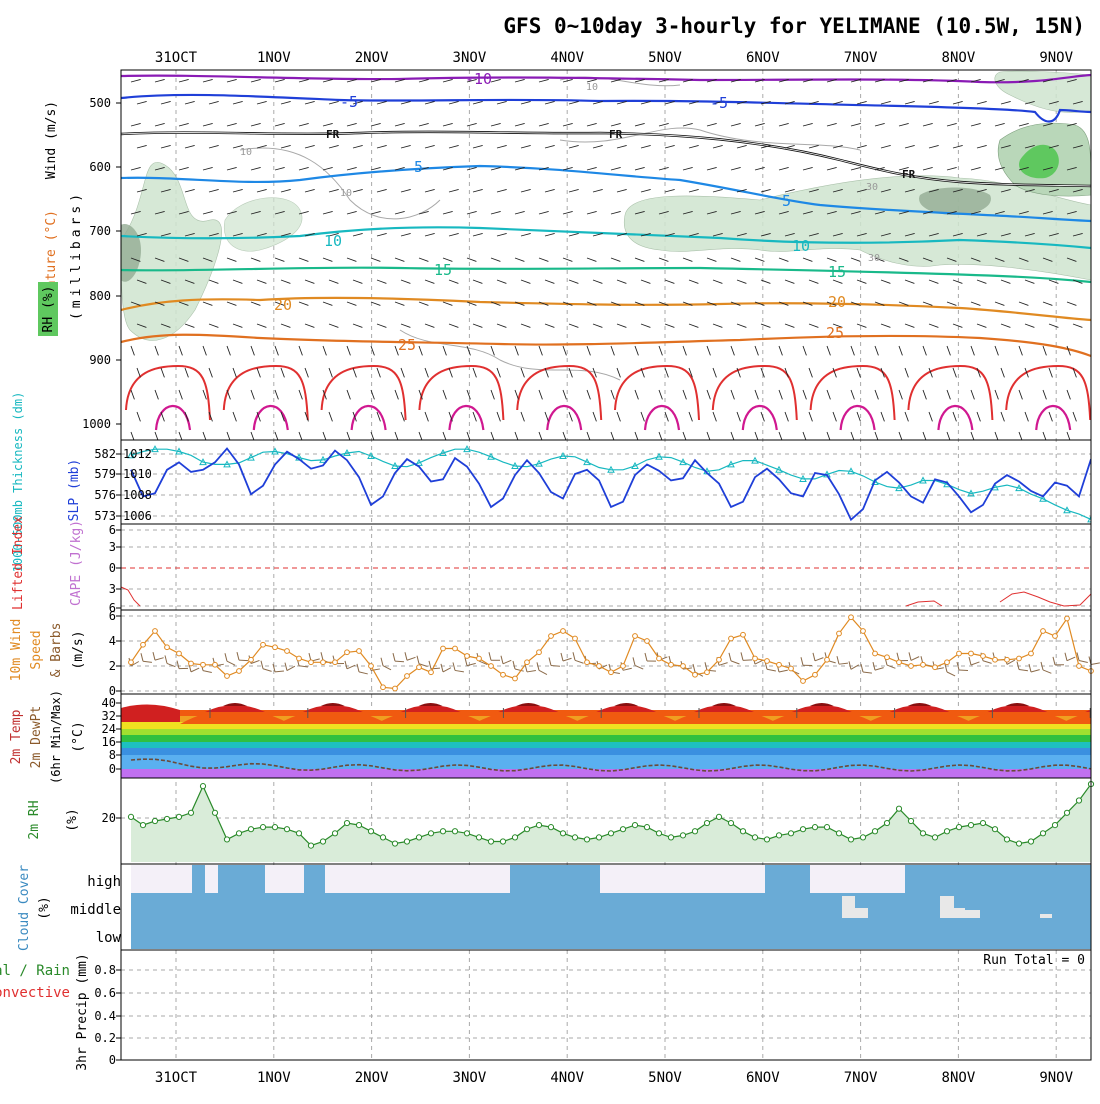 The height and width of the screenshot is (1104, 1100). I want to click on axis-tick-label: 576, so click(105, 495).